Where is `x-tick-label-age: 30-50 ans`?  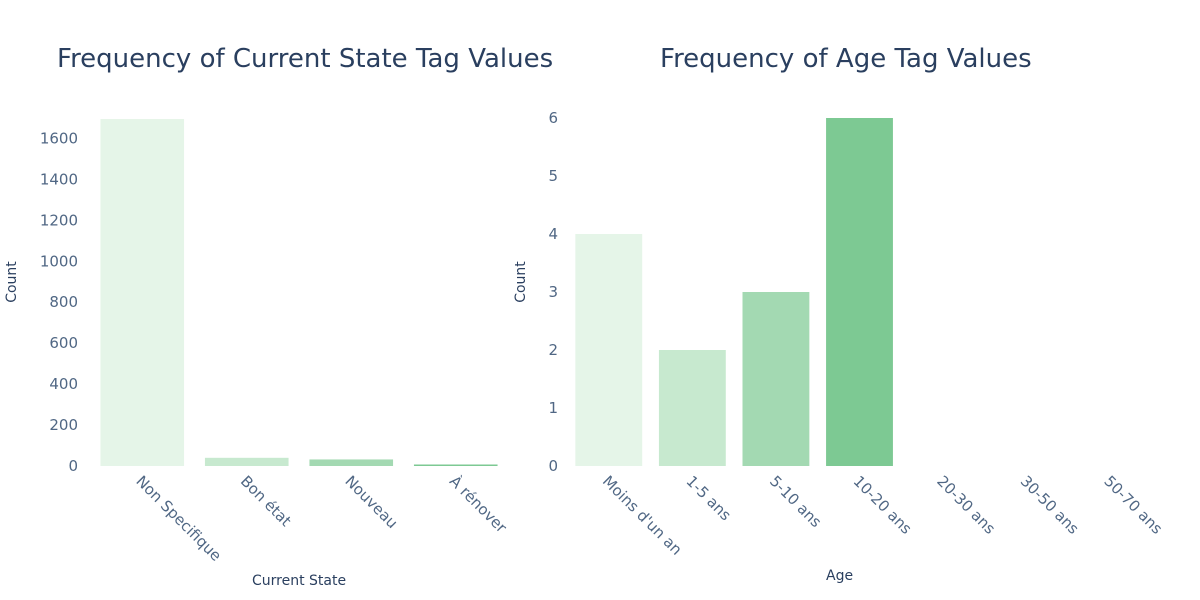
x-tick-label-age: 30-50 ans is located at coordinates (1050, 505).